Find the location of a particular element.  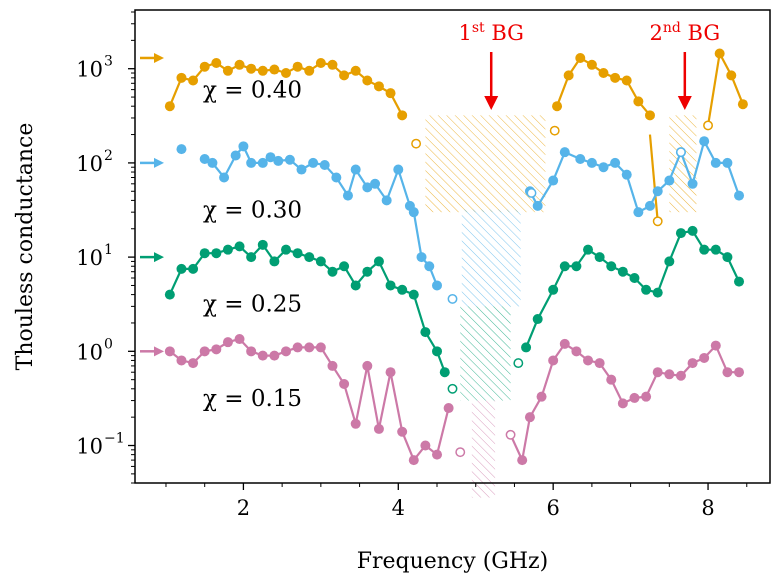

x-tick-label: 8 is located at coordinates (707, 508).